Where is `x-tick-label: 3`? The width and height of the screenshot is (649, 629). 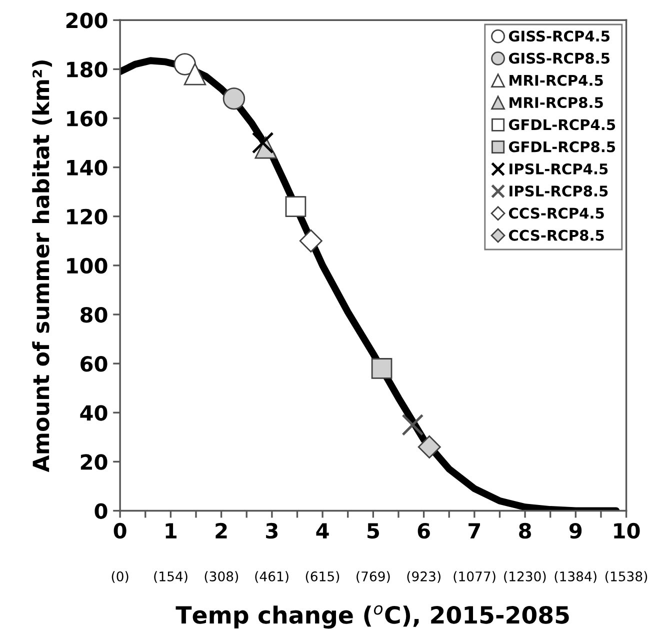
x-tick-label: 3 is located at coordinates (272, 530).